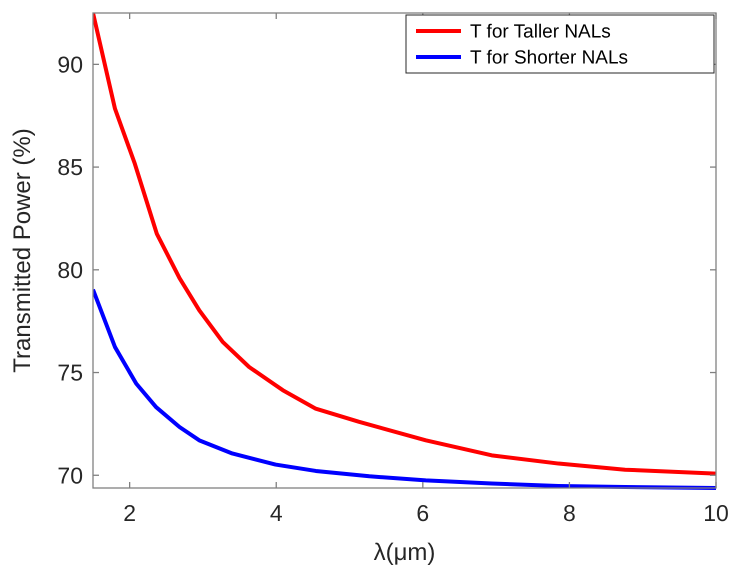  I want to click on y-tick-label: 80, so click(70, 269).